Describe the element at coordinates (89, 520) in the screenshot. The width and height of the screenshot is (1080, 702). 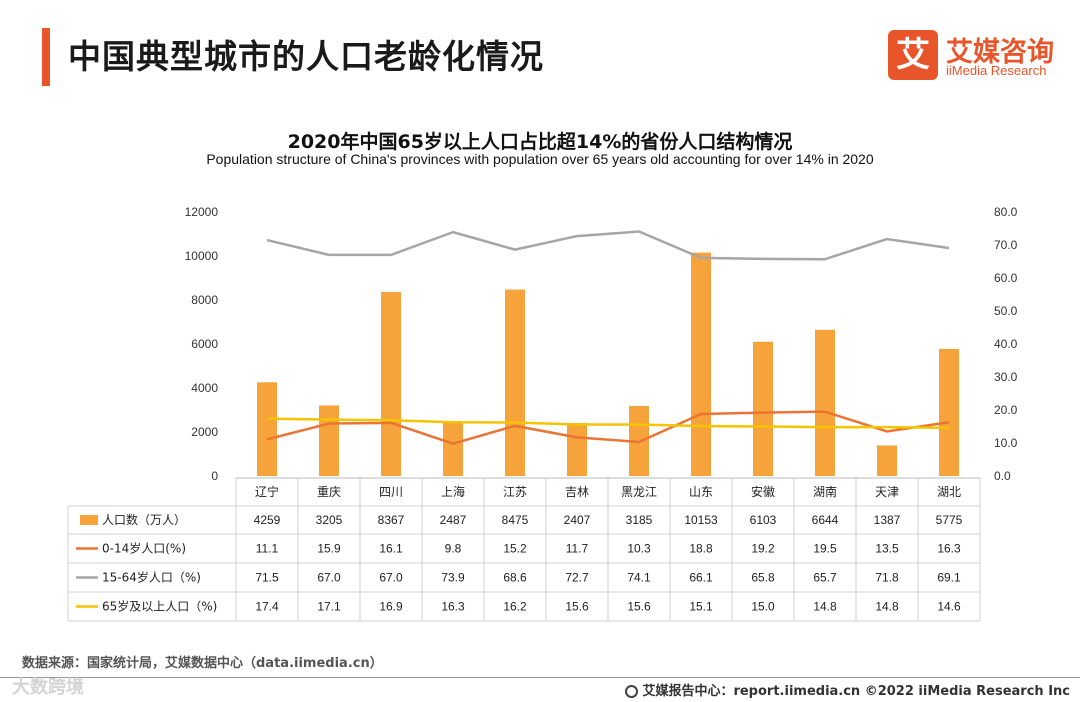
I see `legend-key-bar` at that location.